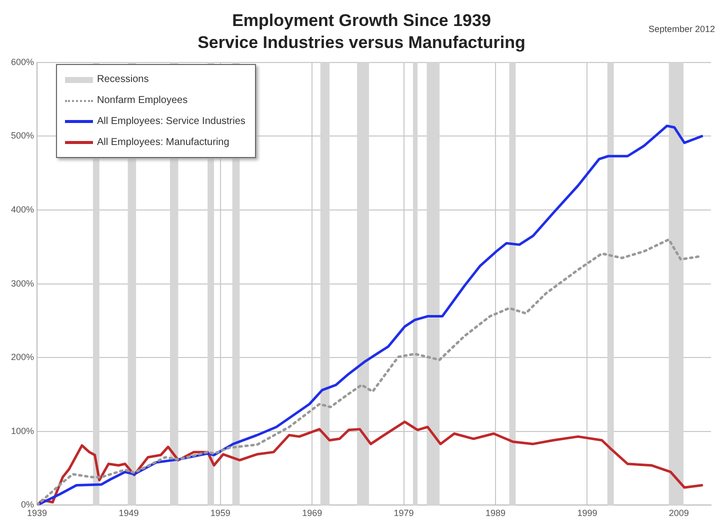 The image size is (723, 531). What do you see at coordinates (27, 505) in the screenshot?
I see `y-tick-label: 0%` at bounding box center [27, 505].